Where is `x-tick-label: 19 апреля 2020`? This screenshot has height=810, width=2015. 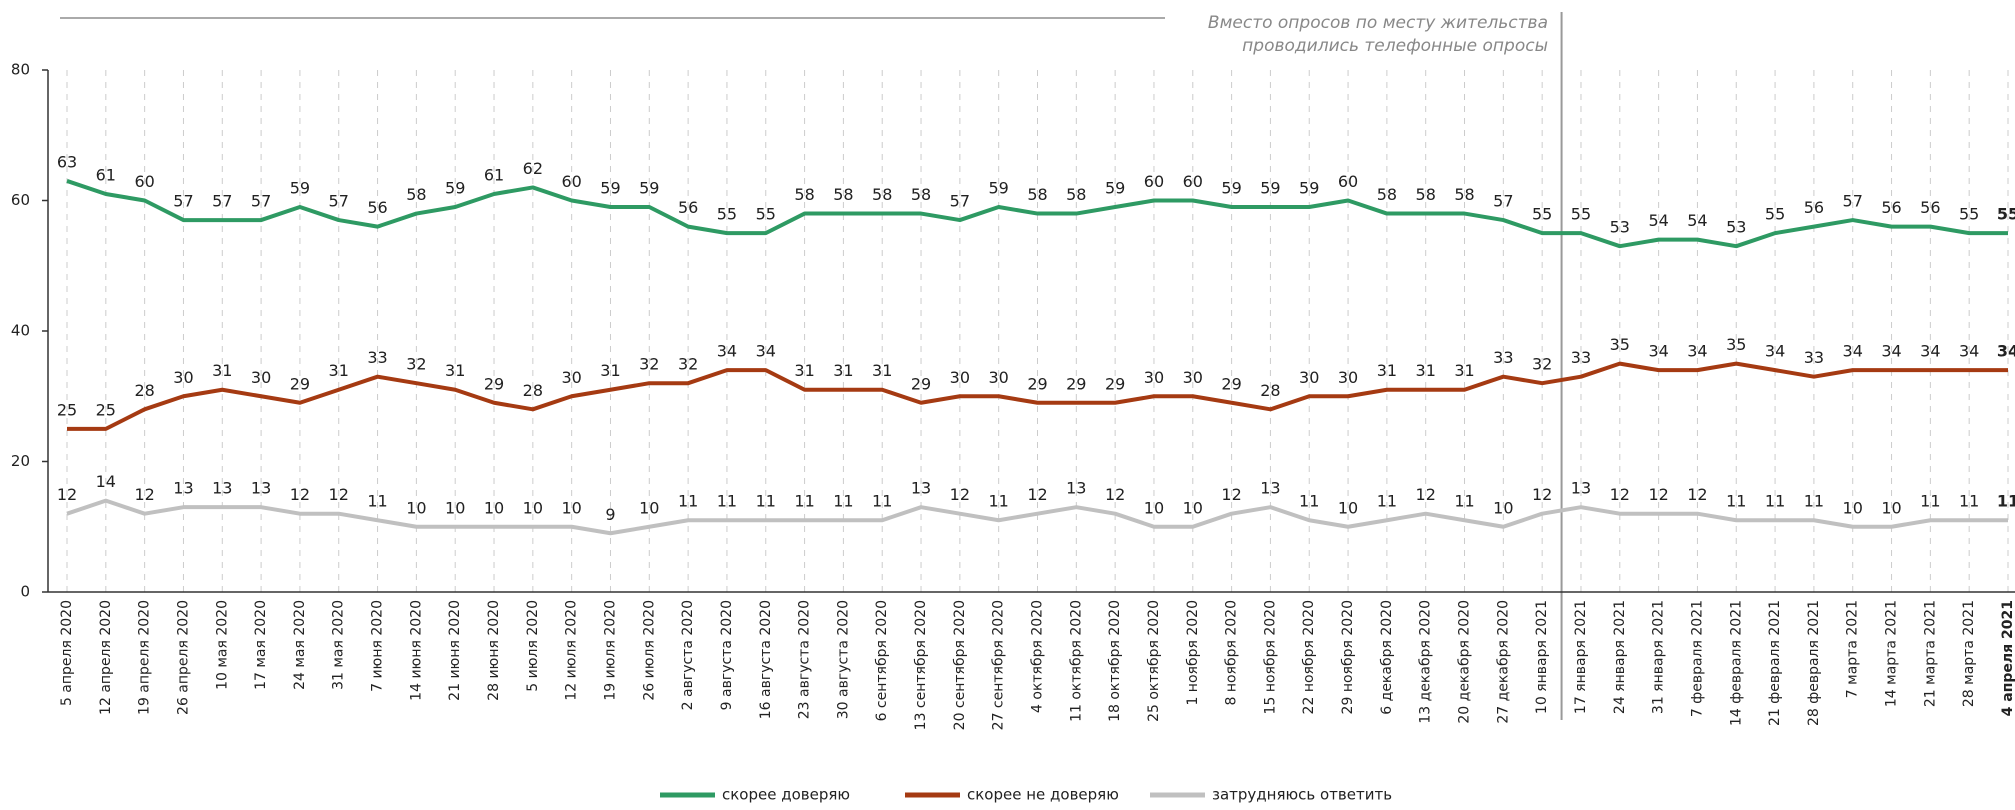 x-tick-label: 19 апреля 2020 is located at coordinates (145, 657).